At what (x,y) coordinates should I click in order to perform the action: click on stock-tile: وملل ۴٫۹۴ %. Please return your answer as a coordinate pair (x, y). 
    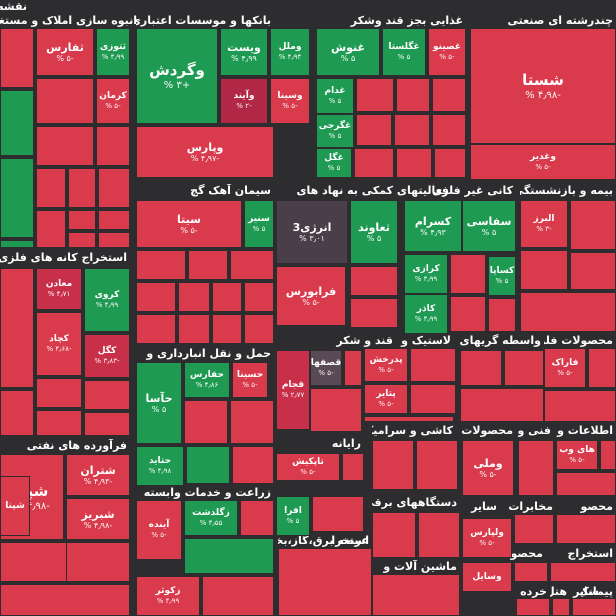
    Looking at the image, I should click on (290, 52).